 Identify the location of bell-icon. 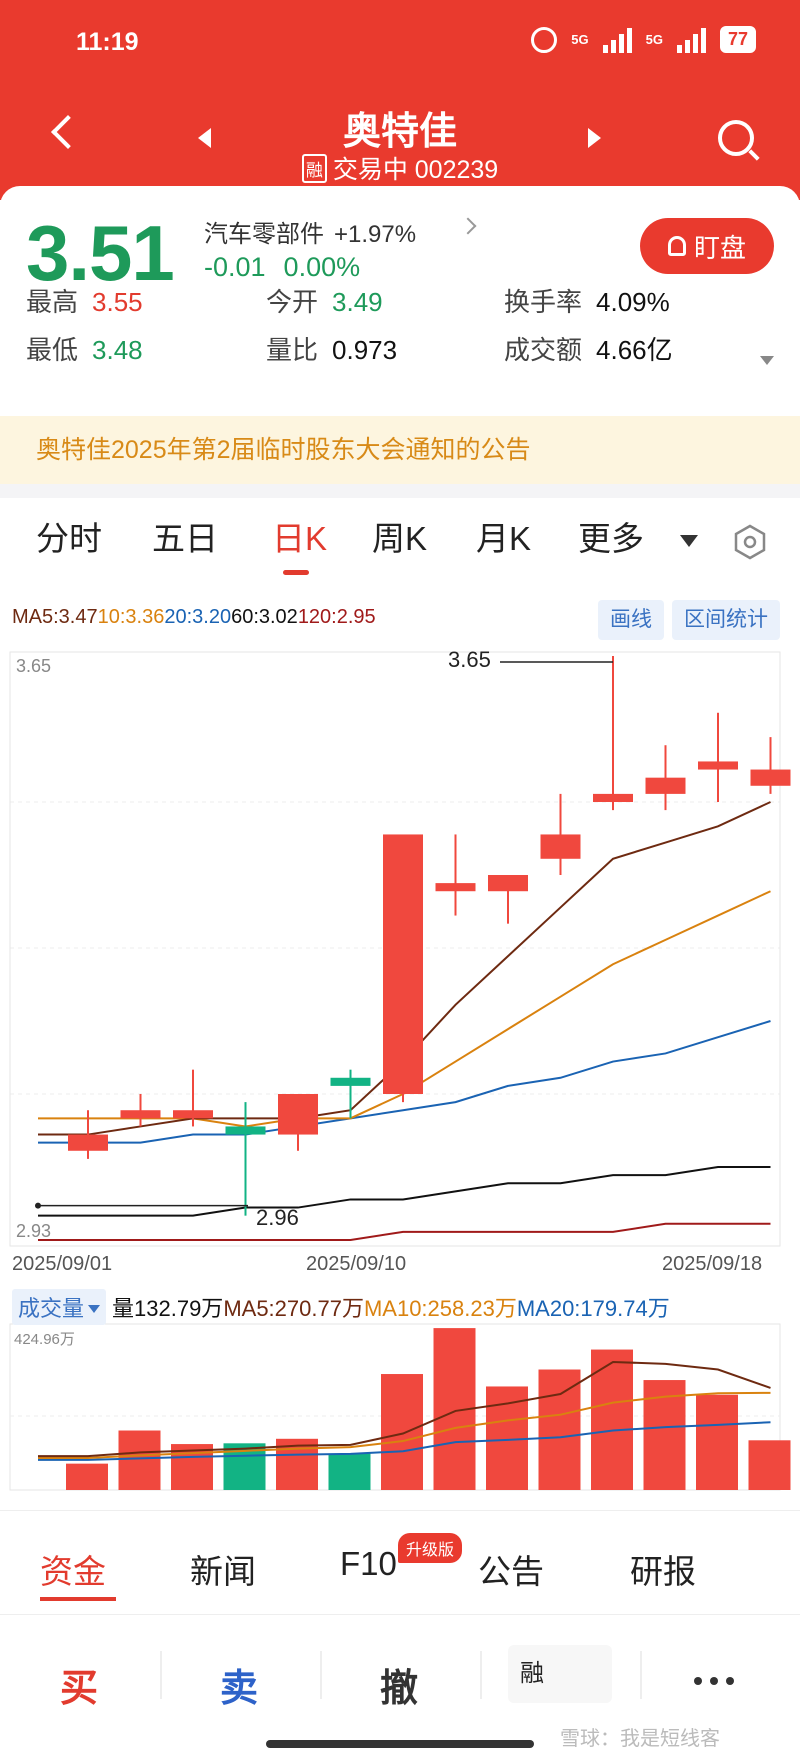
(676, 246).